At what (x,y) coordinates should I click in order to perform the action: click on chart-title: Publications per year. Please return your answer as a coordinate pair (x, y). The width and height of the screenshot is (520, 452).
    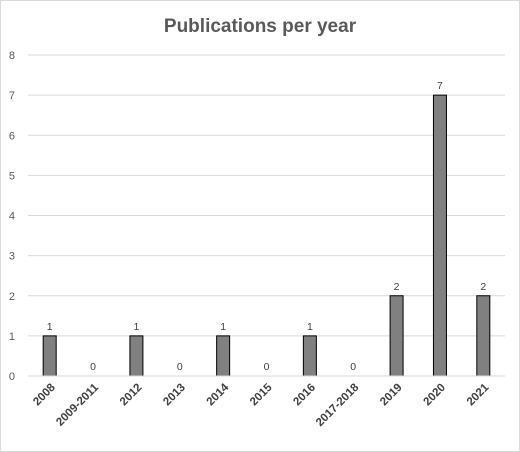
    Looking at the image, I should click on (260, 26).